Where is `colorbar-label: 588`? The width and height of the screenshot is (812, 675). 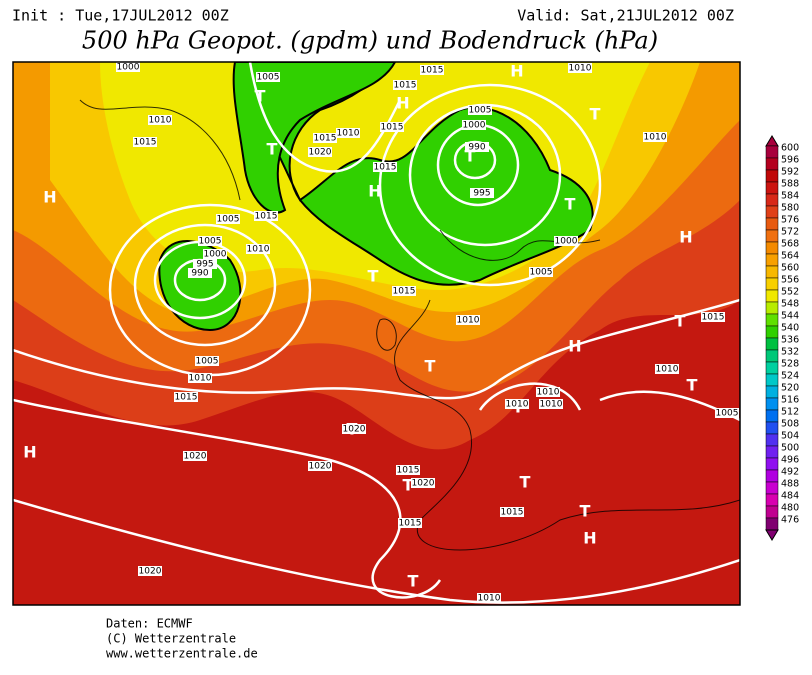
colorbar-label: 588 is located at coordinates (790, 184).